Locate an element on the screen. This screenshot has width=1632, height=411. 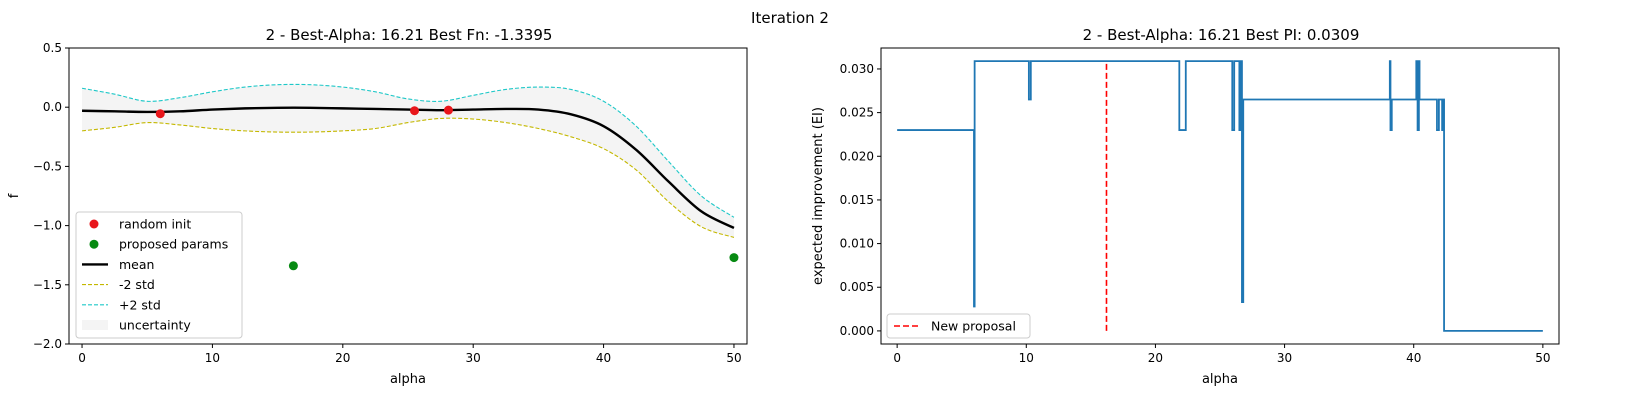
legend-uncertainty-swatch is located at coordinates (95, 325).